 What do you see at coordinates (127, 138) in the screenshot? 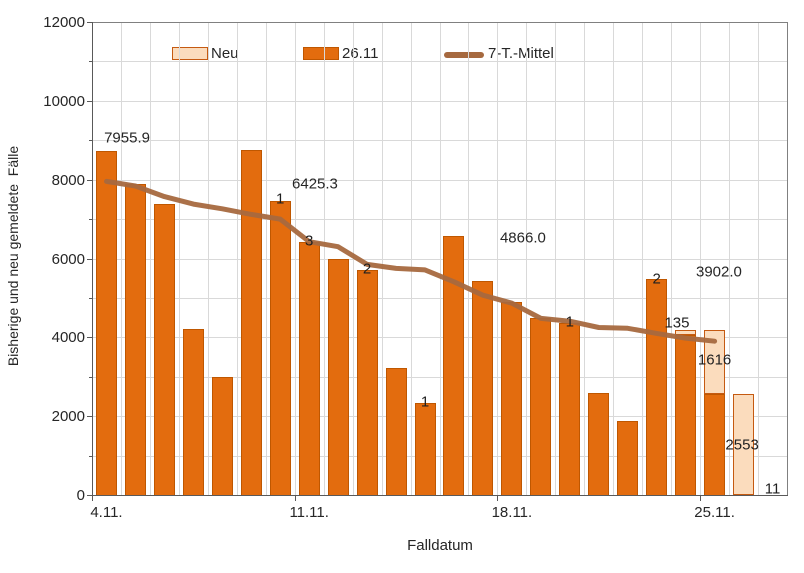
I see `mean-value-label: 7955.9` at bounding box center [127, 138].